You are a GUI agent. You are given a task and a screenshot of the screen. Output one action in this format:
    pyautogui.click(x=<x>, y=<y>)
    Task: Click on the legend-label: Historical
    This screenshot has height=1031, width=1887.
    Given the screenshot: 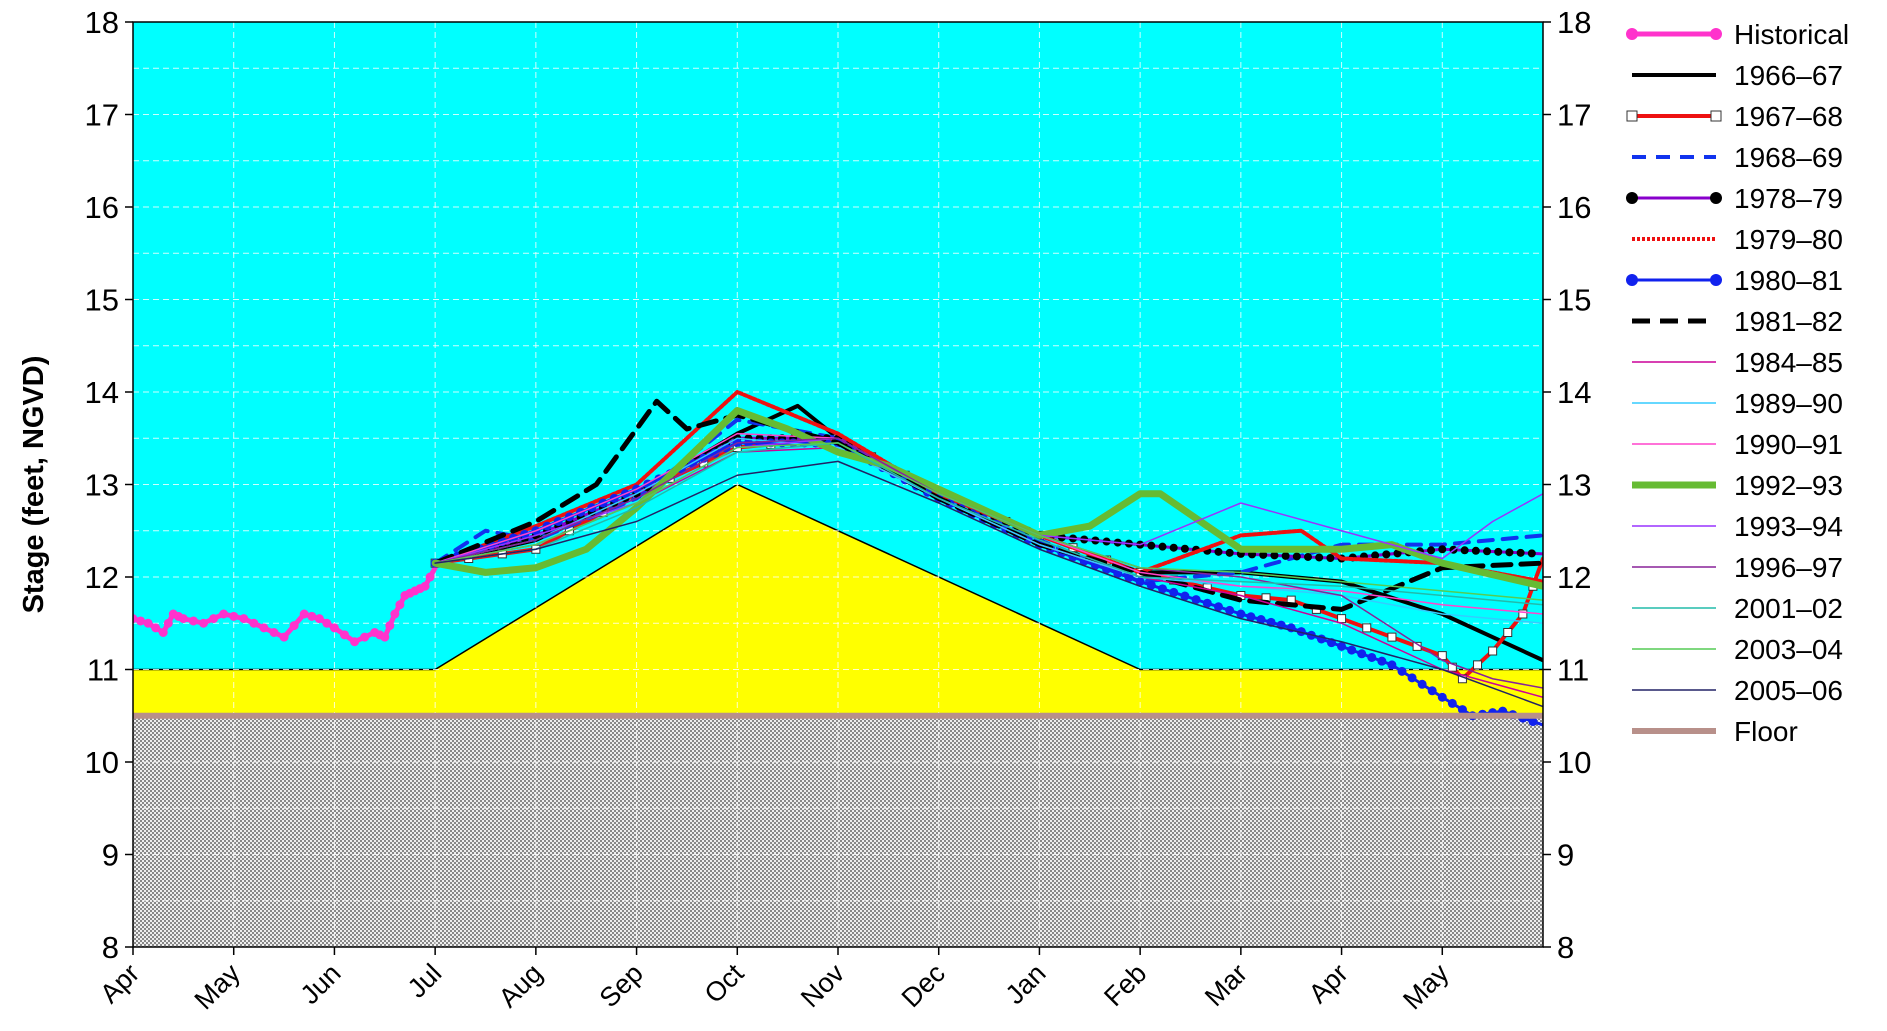 What is the action you would take?
    pyautogui.click(x=1791, y=34)
    